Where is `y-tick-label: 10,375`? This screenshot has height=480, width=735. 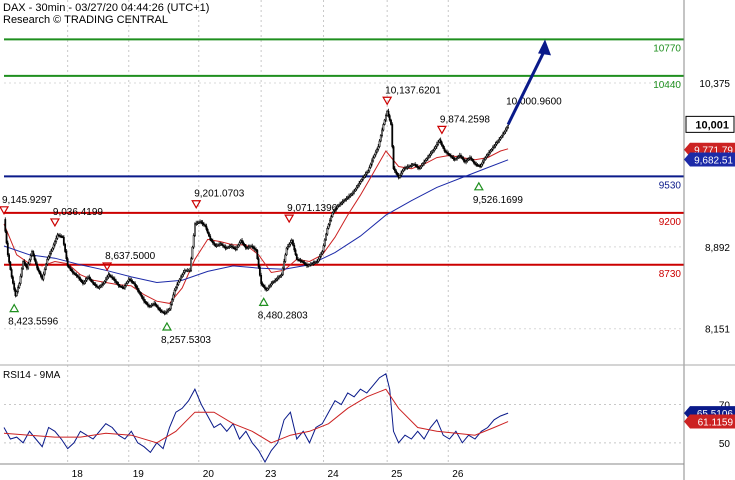 y-tick-label: 10,375 is located at coordinates (714, 84).